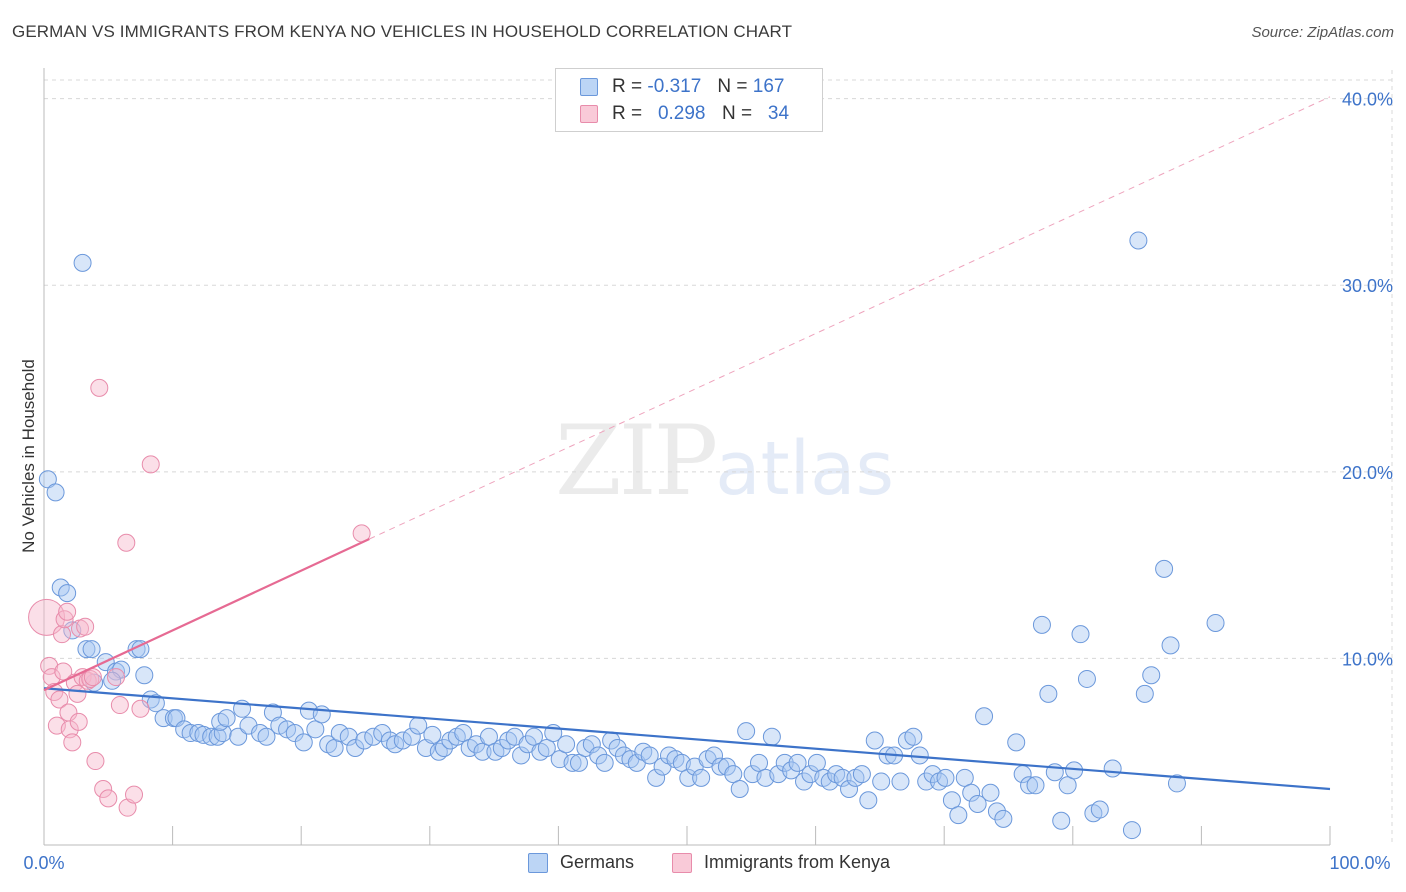  What do you see at coordinates (627, 86) in the screenshot?
I see `r-label: R =` at bounding box center [627, 86].